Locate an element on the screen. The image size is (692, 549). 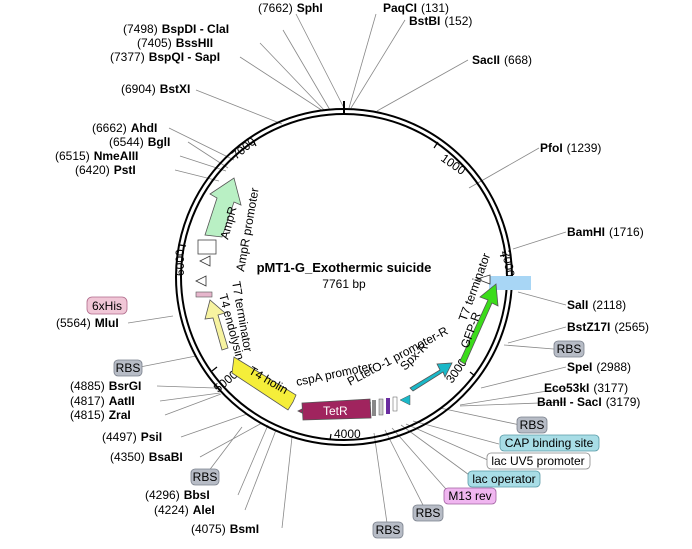
t4-endolysin-arrow is located at coordinates (216, 325).